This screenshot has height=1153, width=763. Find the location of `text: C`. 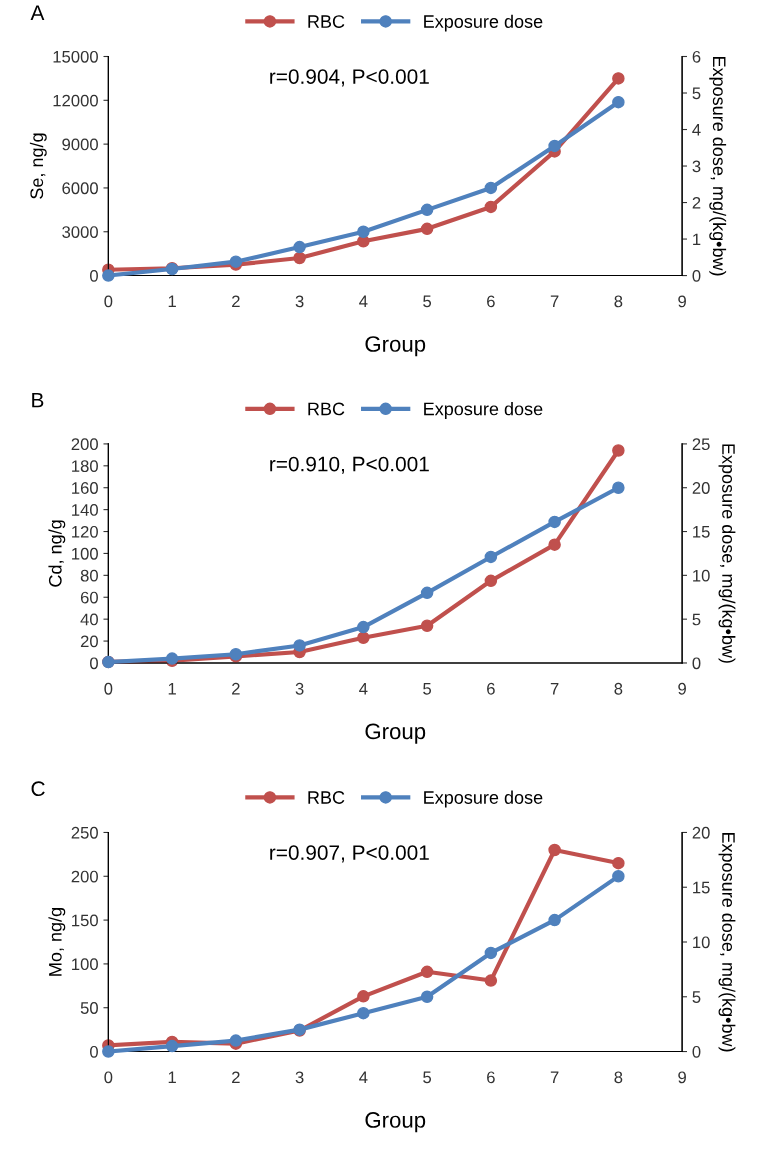

text: C is located at coordinates (38, 789).